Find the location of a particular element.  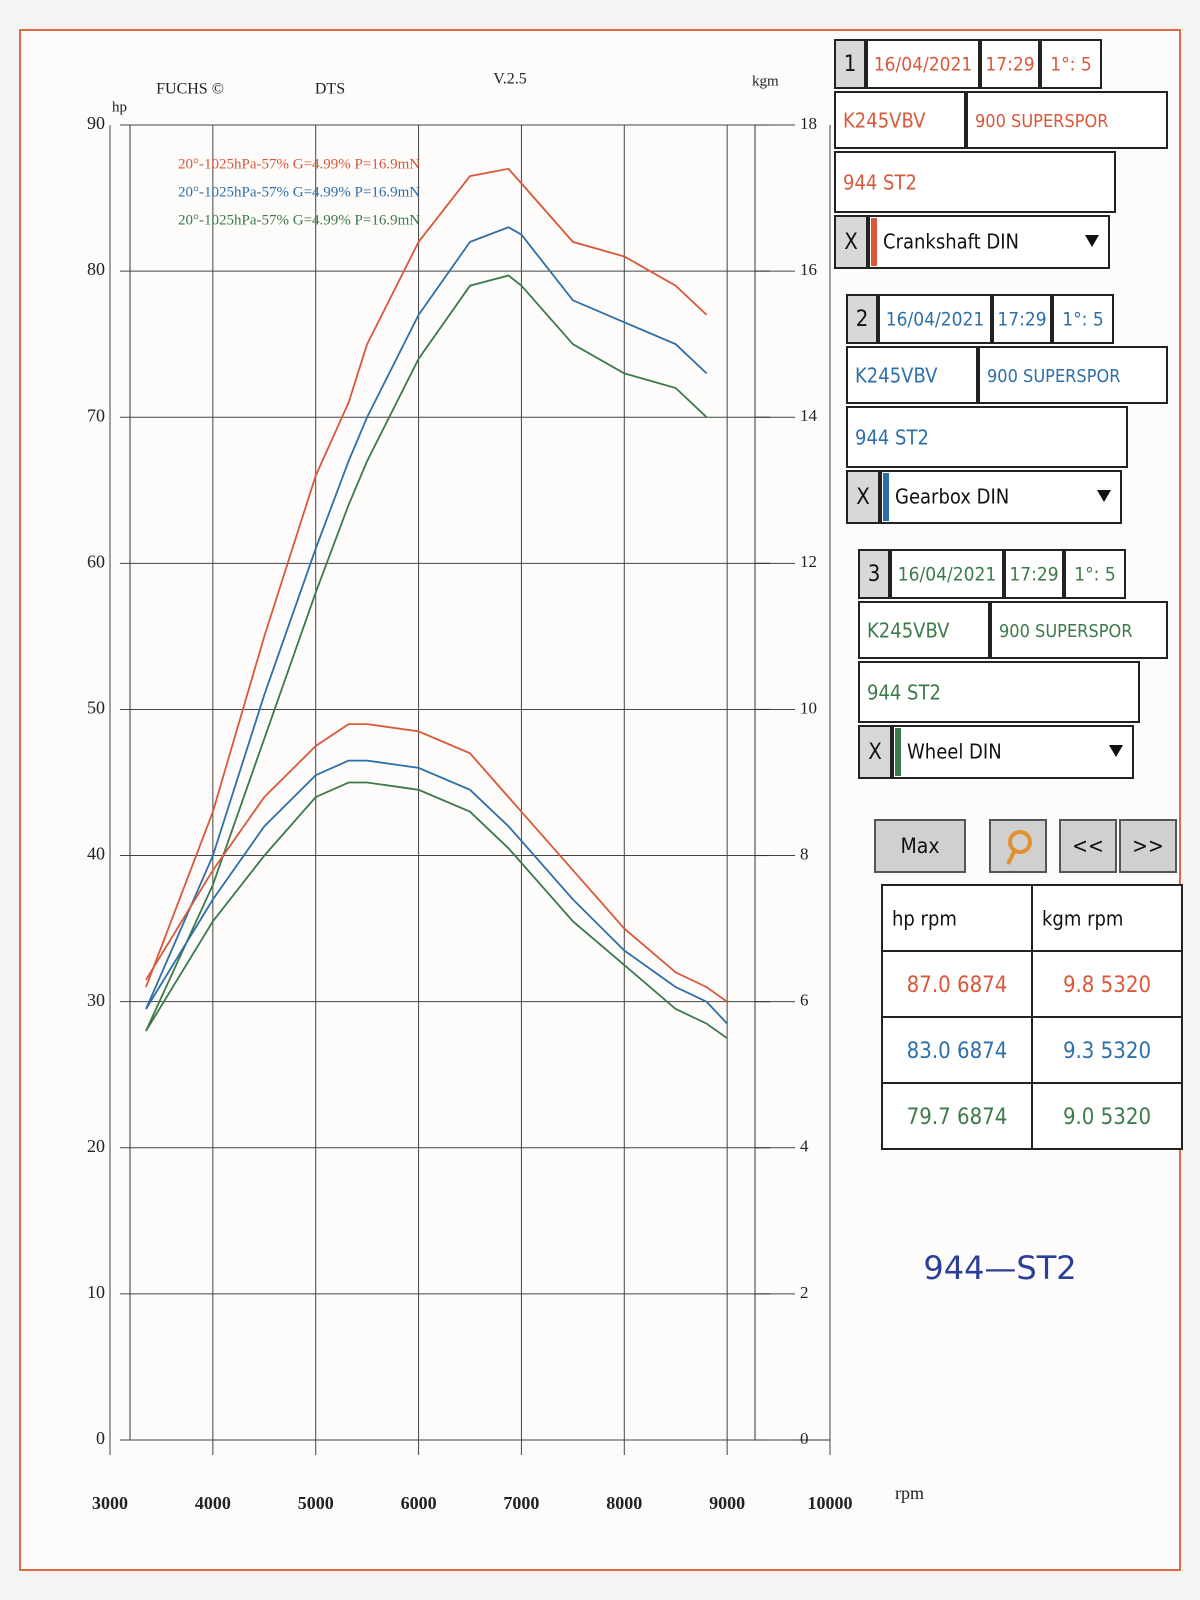

x-tick-label: 7000 is located at coordinates (521, 1503).